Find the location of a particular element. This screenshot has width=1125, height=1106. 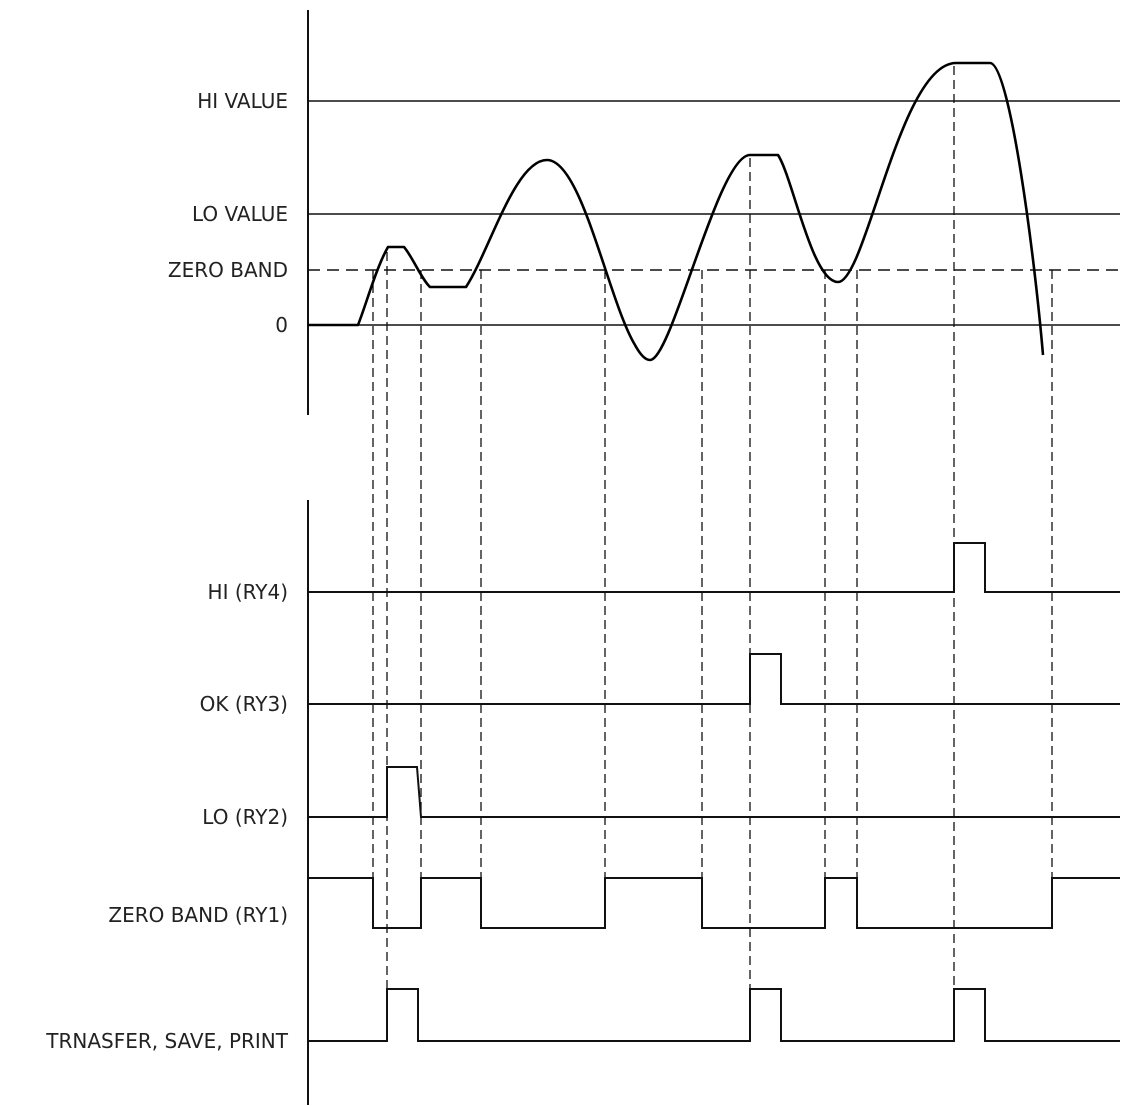

hi-ry4-label: HI (RY4) is located at coordinates (248, 592).